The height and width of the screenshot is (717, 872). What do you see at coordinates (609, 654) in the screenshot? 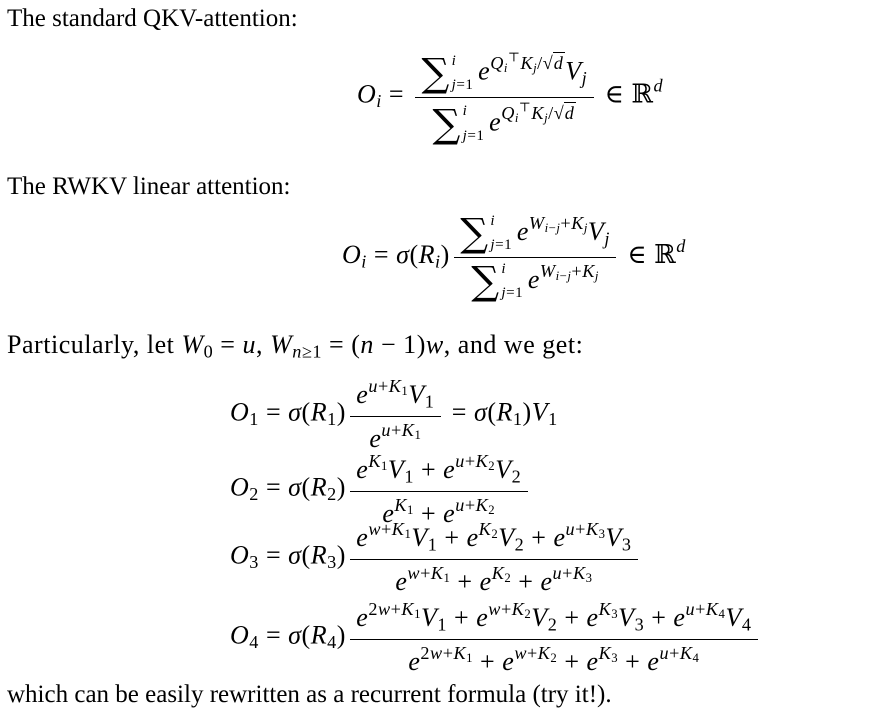
I see `math-superscript: K3` at bounding box center [609, 654].